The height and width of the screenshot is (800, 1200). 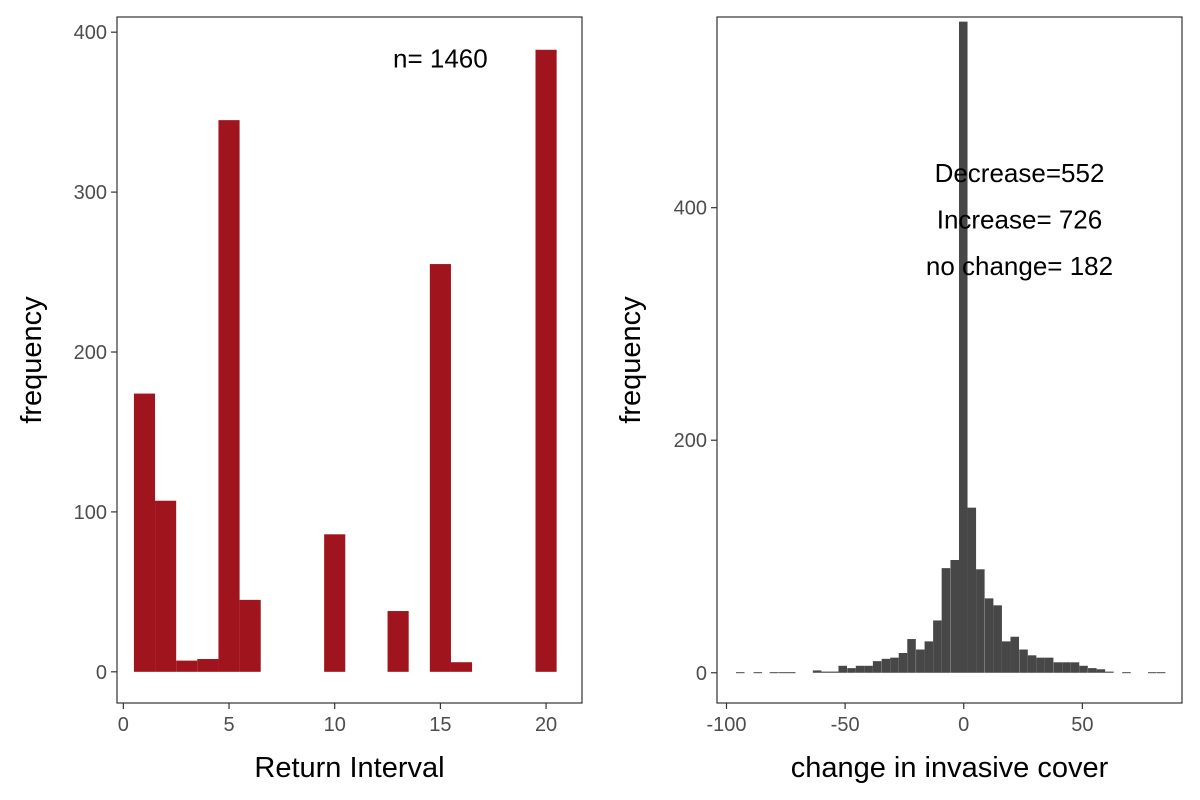 What do you see at coordinates (1019, 266) in the screenshot?
I see `right-count-annotation: no change= 182` at bounding box center [1019, 266].